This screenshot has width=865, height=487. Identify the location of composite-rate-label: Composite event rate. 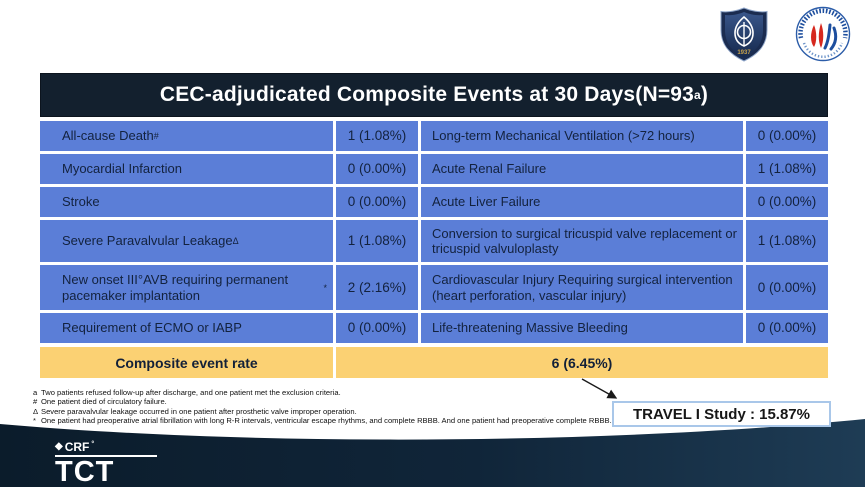
(186, 362).